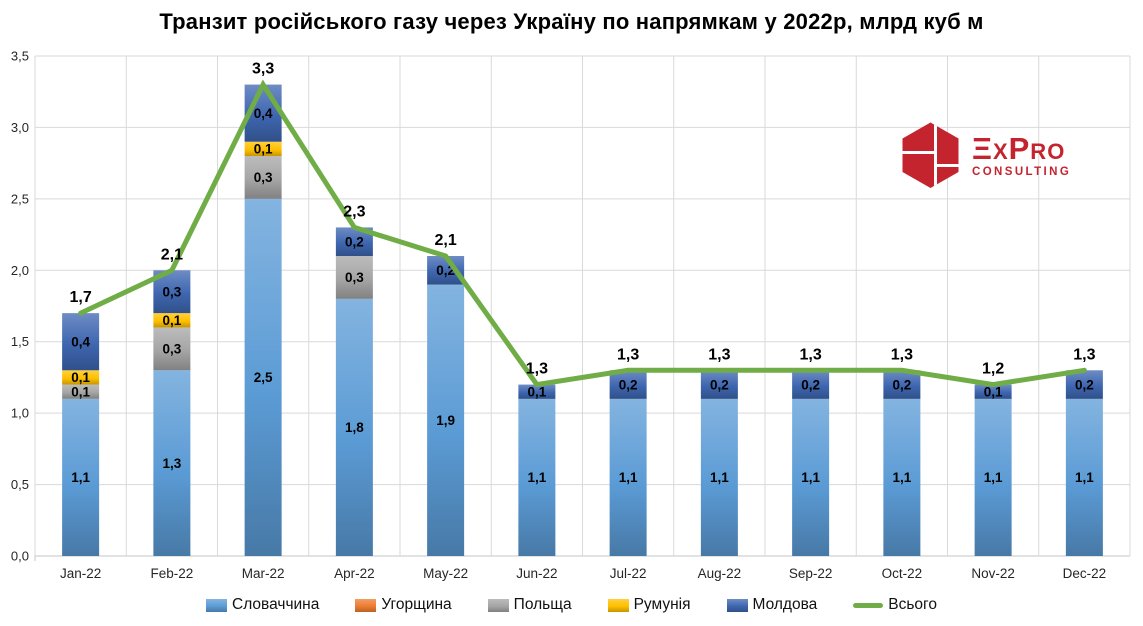  I want to click on legend-item: Словаччина, so click(262, 605).